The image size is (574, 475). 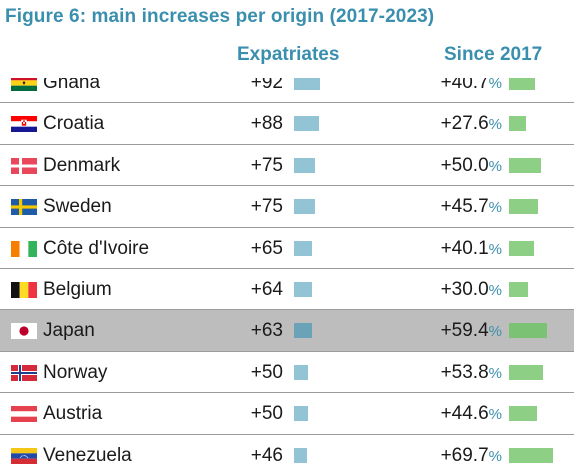 I want to click on sweden-flag-icon, so click(x=24, y=207).